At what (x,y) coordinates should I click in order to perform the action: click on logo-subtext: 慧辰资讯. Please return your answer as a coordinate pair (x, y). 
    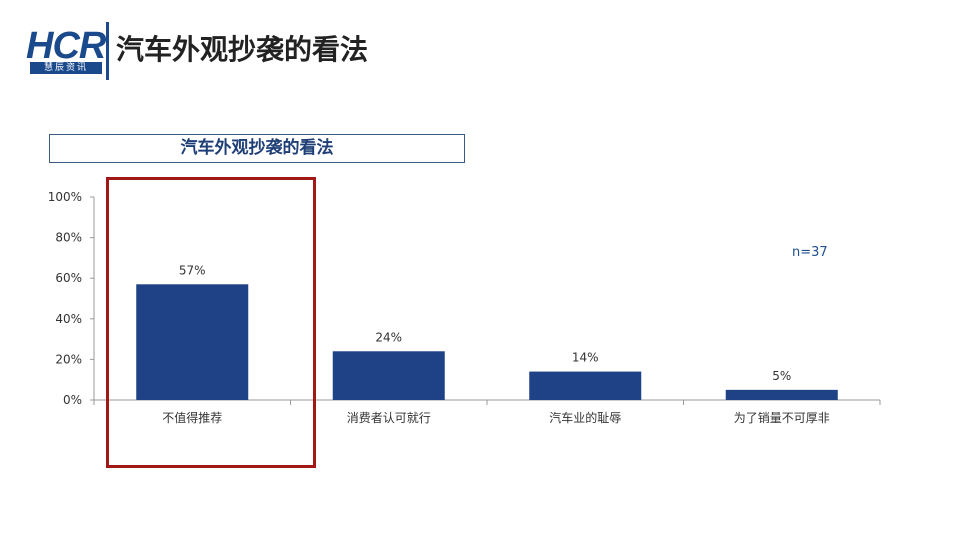
    Looking at the image, I should click on (66, 68).